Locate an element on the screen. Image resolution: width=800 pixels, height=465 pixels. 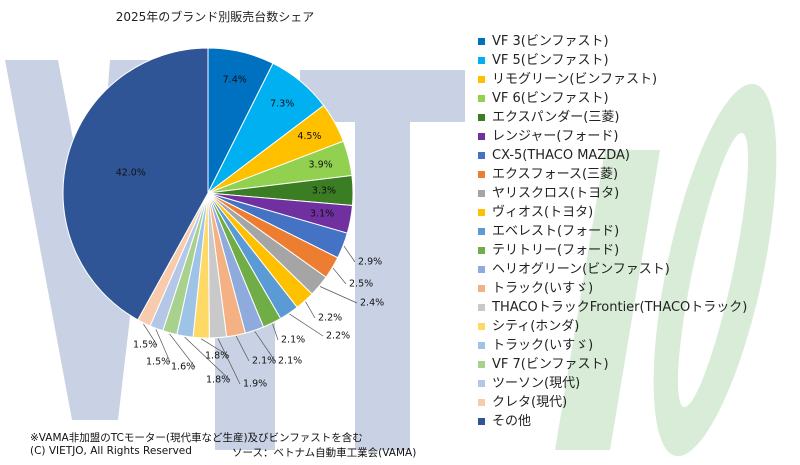
legend-item-16: シティ(ホンダ) is located at coordinates (612, 326).